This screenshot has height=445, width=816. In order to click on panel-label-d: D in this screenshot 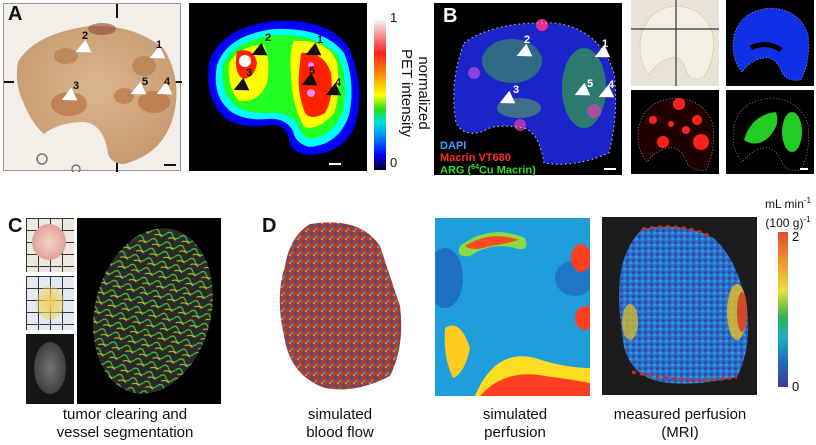, I will do `click(269, 226)`.